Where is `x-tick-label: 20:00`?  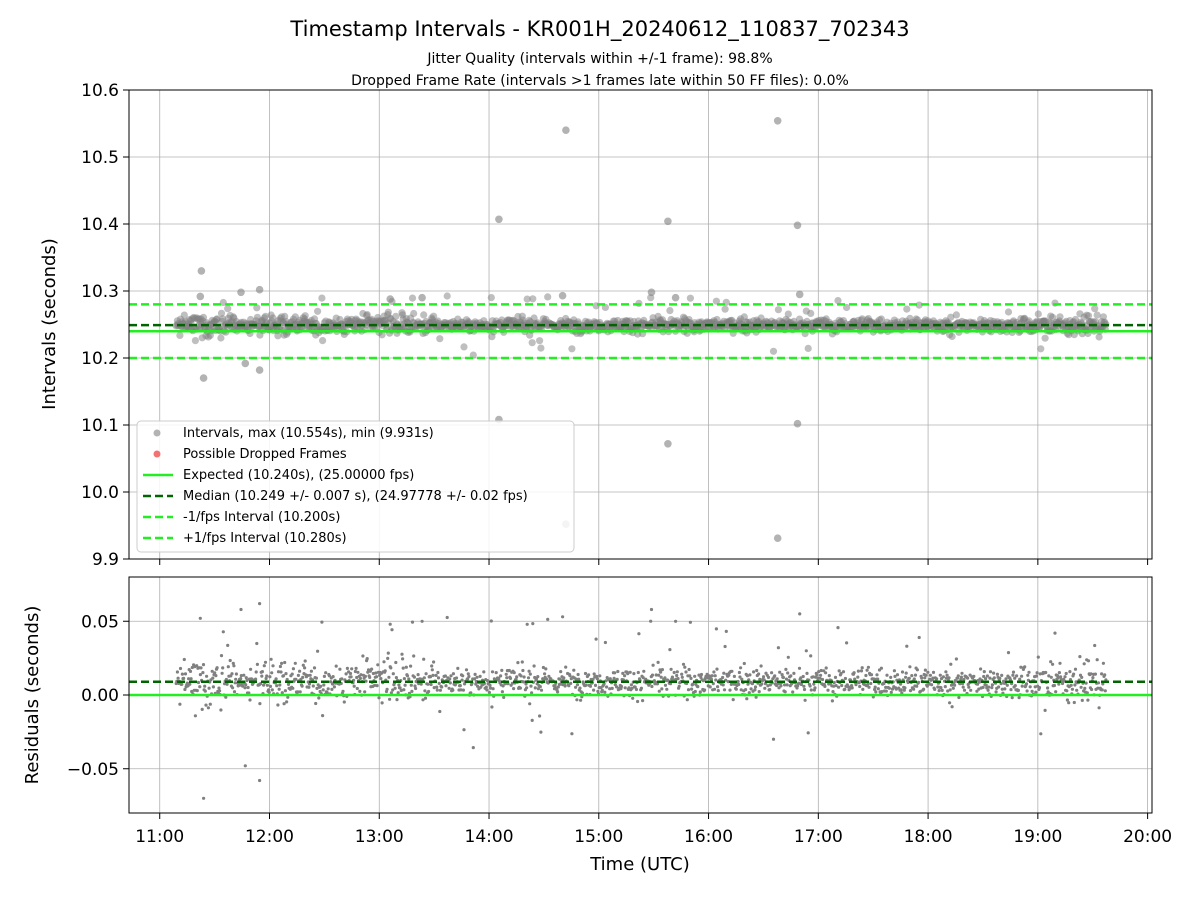
x-tick-label: 20:00 is located at coordinates (1147, 837).